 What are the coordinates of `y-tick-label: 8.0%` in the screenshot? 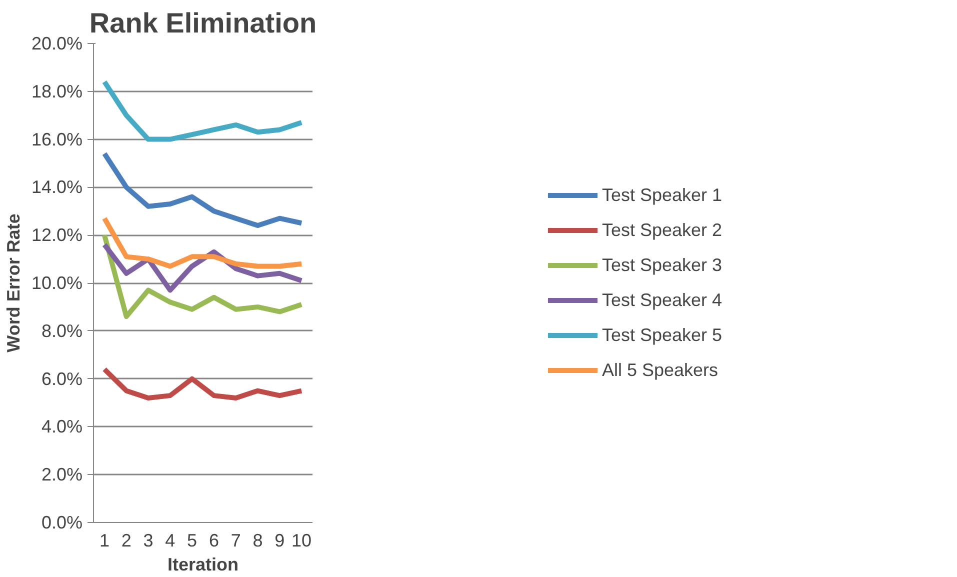 It's located at (62, 330).